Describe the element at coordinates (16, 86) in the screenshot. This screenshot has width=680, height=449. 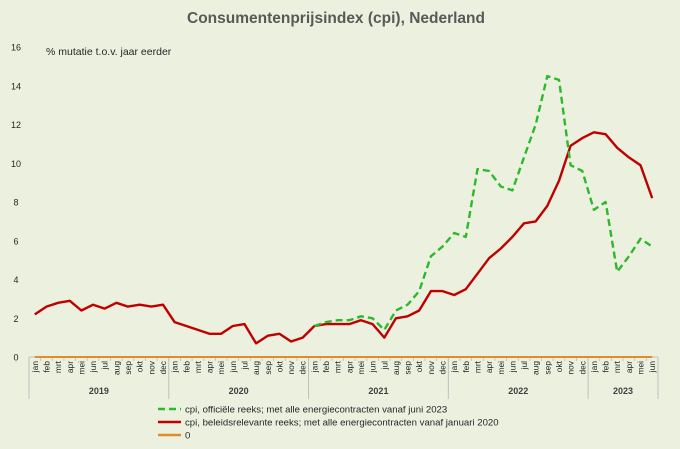
I see `y-tick-label: 14` at that location.